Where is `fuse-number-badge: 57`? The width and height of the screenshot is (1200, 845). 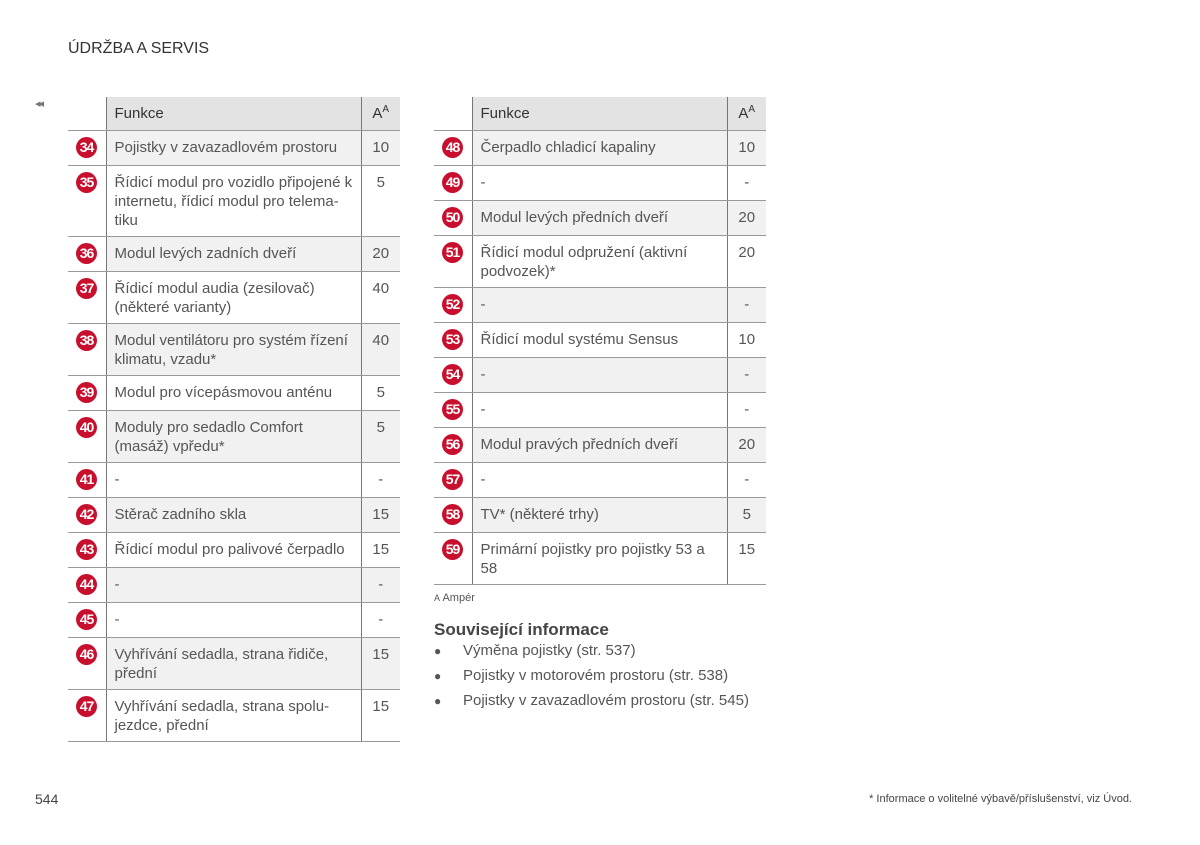 fuse-number-badge: 57 is located at coordinates (452, 479).